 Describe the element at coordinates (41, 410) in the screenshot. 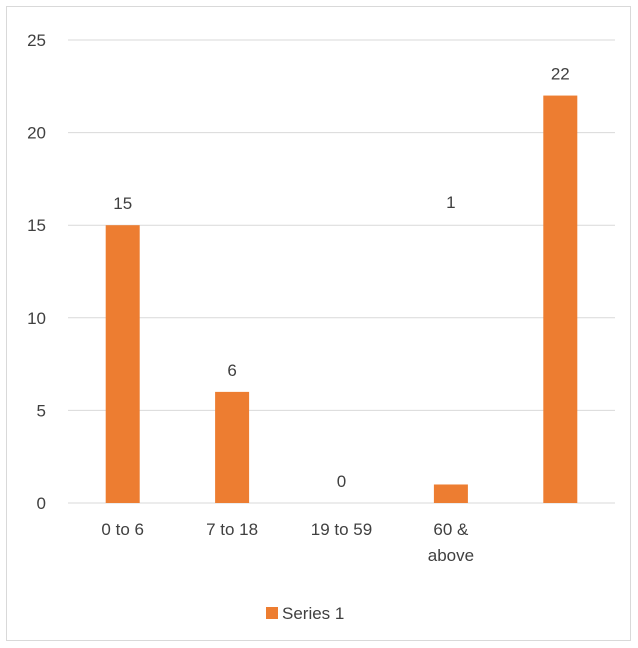

I see `y-tick-label: 5` at that location.